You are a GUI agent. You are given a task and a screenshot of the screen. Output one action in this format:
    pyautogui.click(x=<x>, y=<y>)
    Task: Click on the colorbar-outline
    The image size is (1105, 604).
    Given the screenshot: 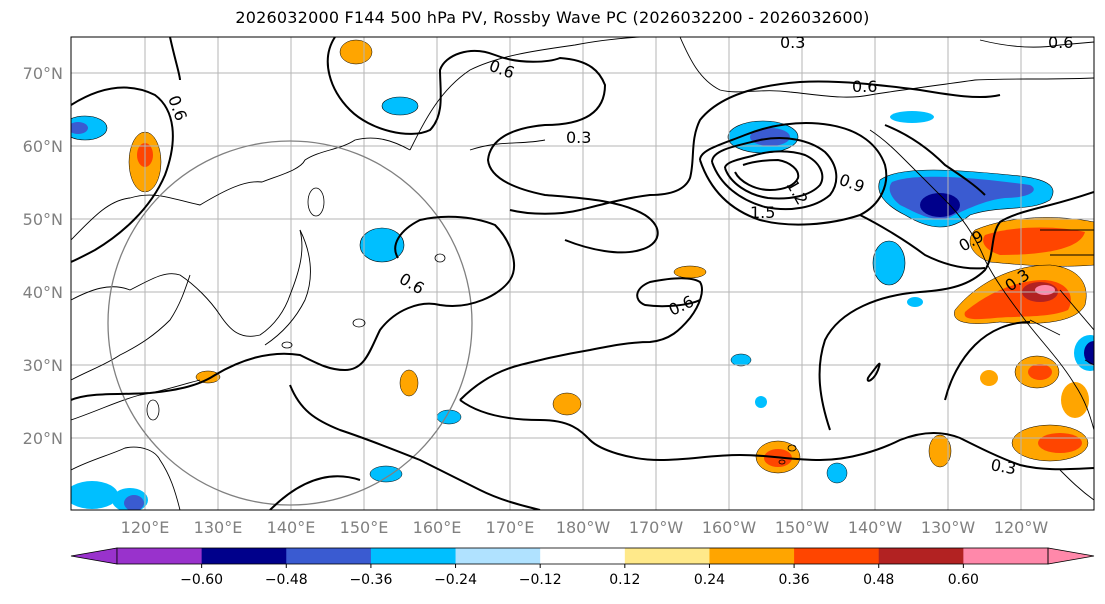 What is the action you would take?
    pyautogui.click(x=582, y=556)
    